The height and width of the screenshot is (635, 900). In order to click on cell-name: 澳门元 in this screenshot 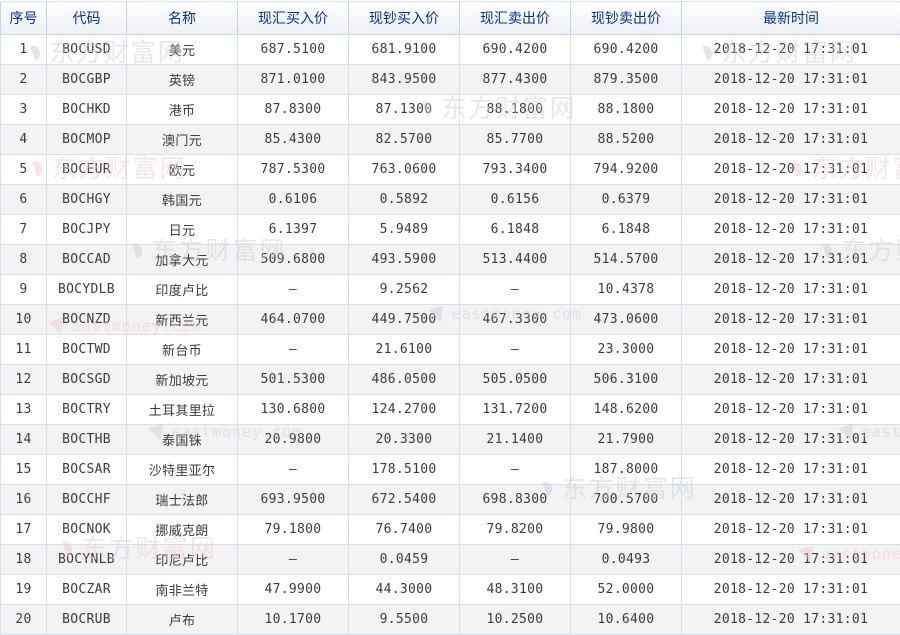, I will do `click(182, 140)`.